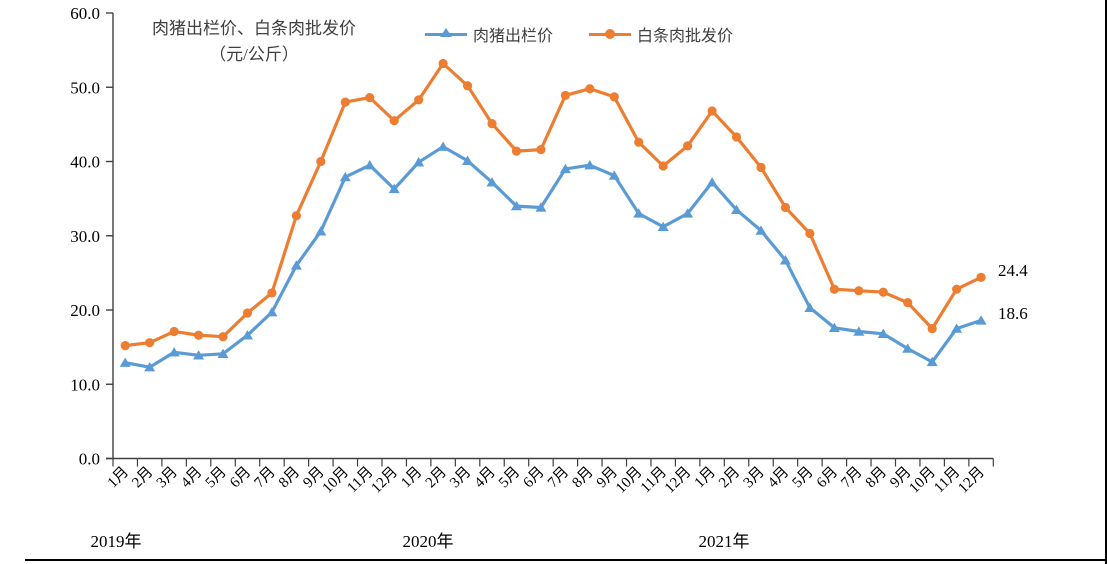  What do you see at coordinates (85, 13) in the screenshot?
I see `y-tick-label: 60.0` at bounding box center [85, 13].